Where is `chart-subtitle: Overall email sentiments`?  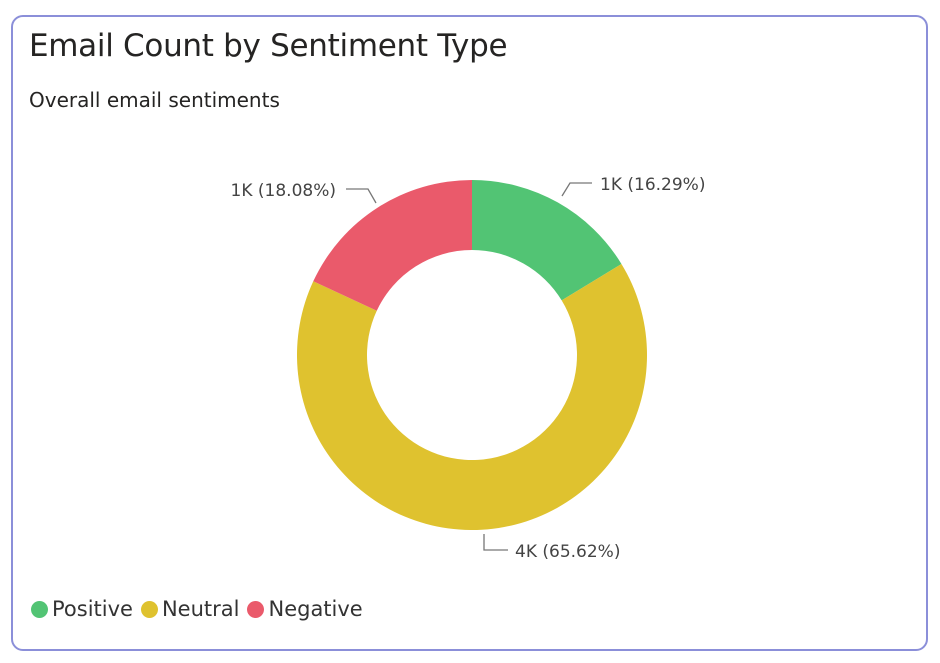 chart-subtitle: Overall email sentiments is located at coordinates (154, 100).